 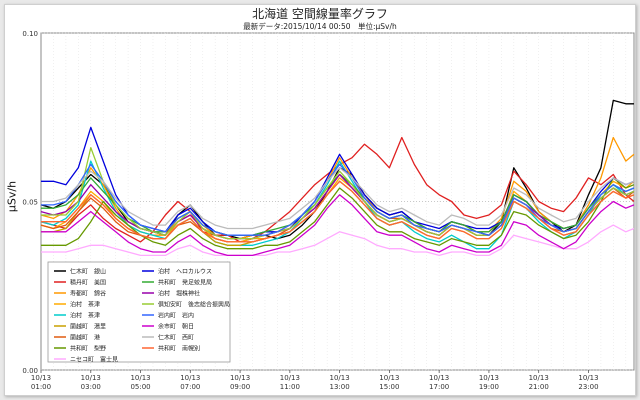 What do you see at coordinates (94, 360) in the screenshot?
I see `legend-label: ニセコ町 富士見` at bounding box center [94, 360].